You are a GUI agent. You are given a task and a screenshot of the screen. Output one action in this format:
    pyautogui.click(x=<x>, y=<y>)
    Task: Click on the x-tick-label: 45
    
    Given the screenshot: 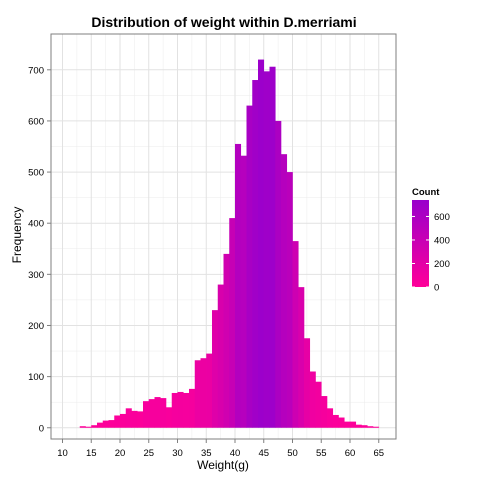 What is the action you would take?
    pyautogui.click(x=263, y=453)
    